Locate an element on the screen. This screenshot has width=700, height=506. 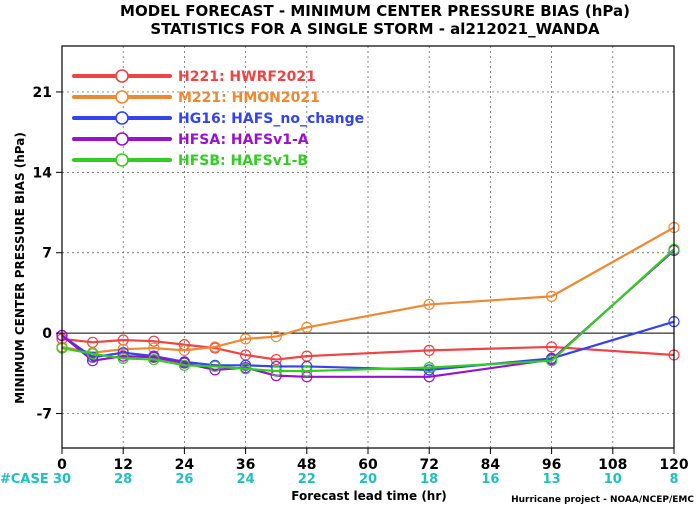
case-count: 24 is located at coordinates (246, 479).